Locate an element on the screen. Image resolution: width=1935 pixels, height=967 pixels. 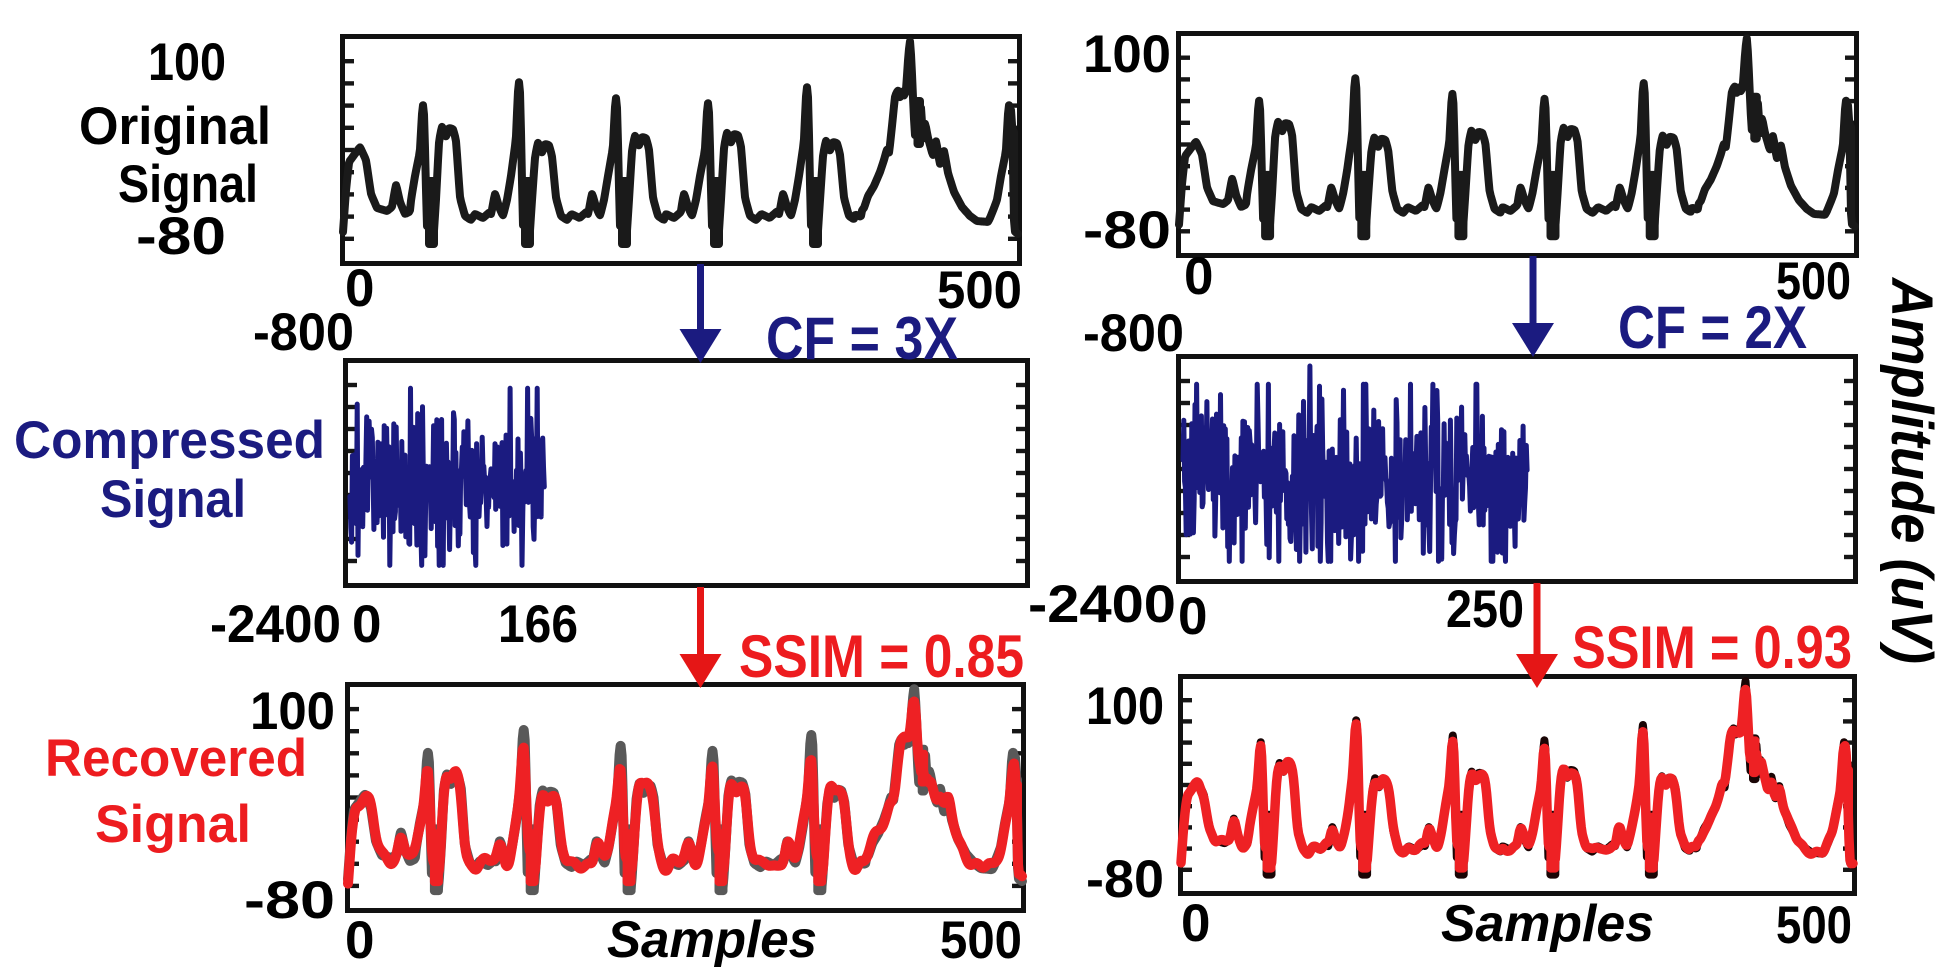
svg-text: CF = 3X is located at coordinates (862, 338).